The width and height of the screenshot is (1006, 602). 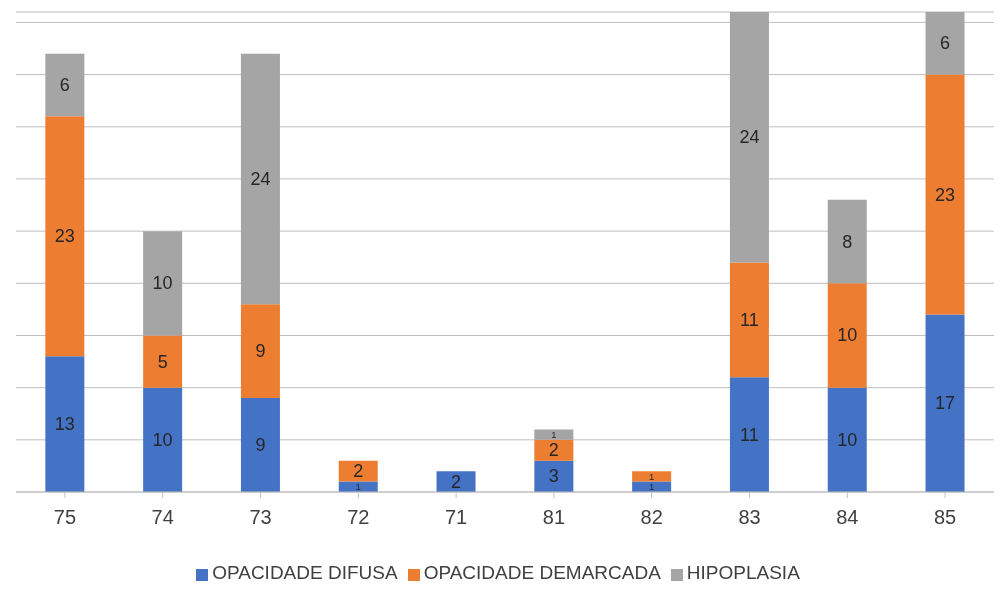 I want to click on data-label: 5, so click(x=162, y=361).